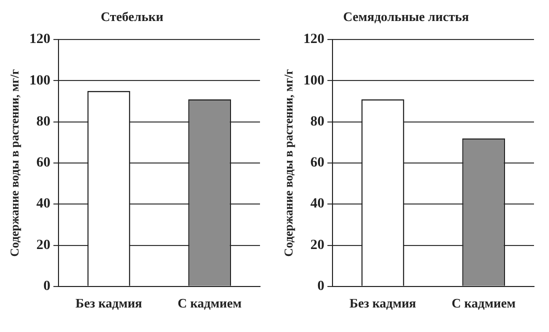 This screenshot has width=549, height=332. What do you see at coordinates (406, 16) in the screenshot?
I see `chart-title: Семядольные листья` at bounding box center [406, 16].